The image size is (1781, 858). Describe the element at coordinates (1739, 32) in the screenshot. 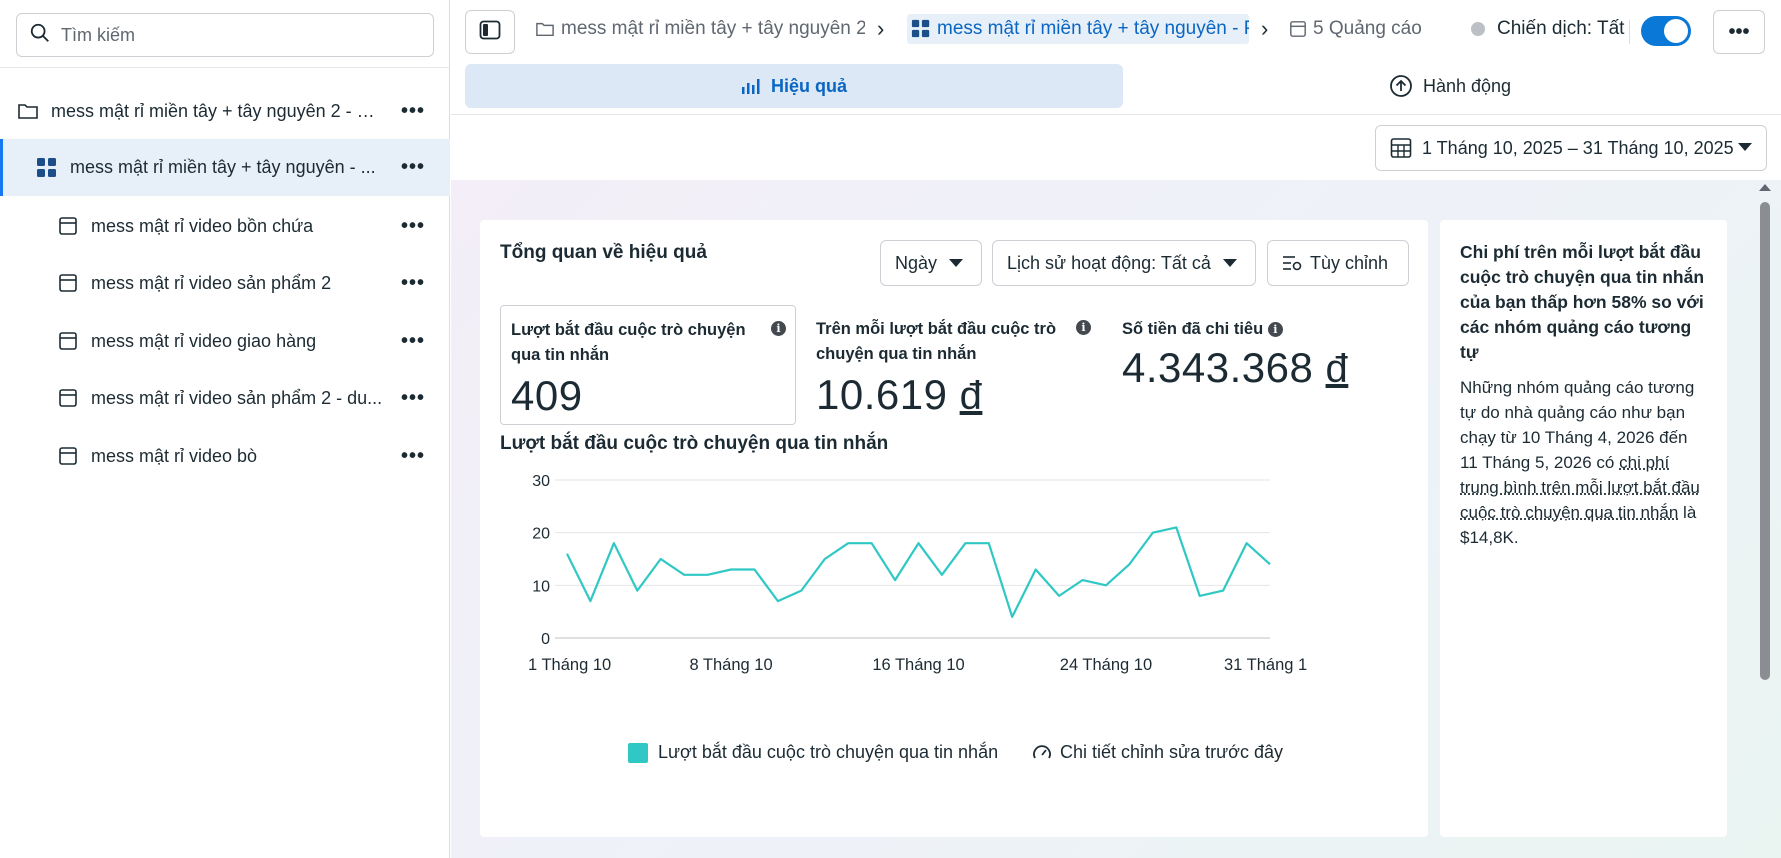

I see `more-options-button: •••` at that location.